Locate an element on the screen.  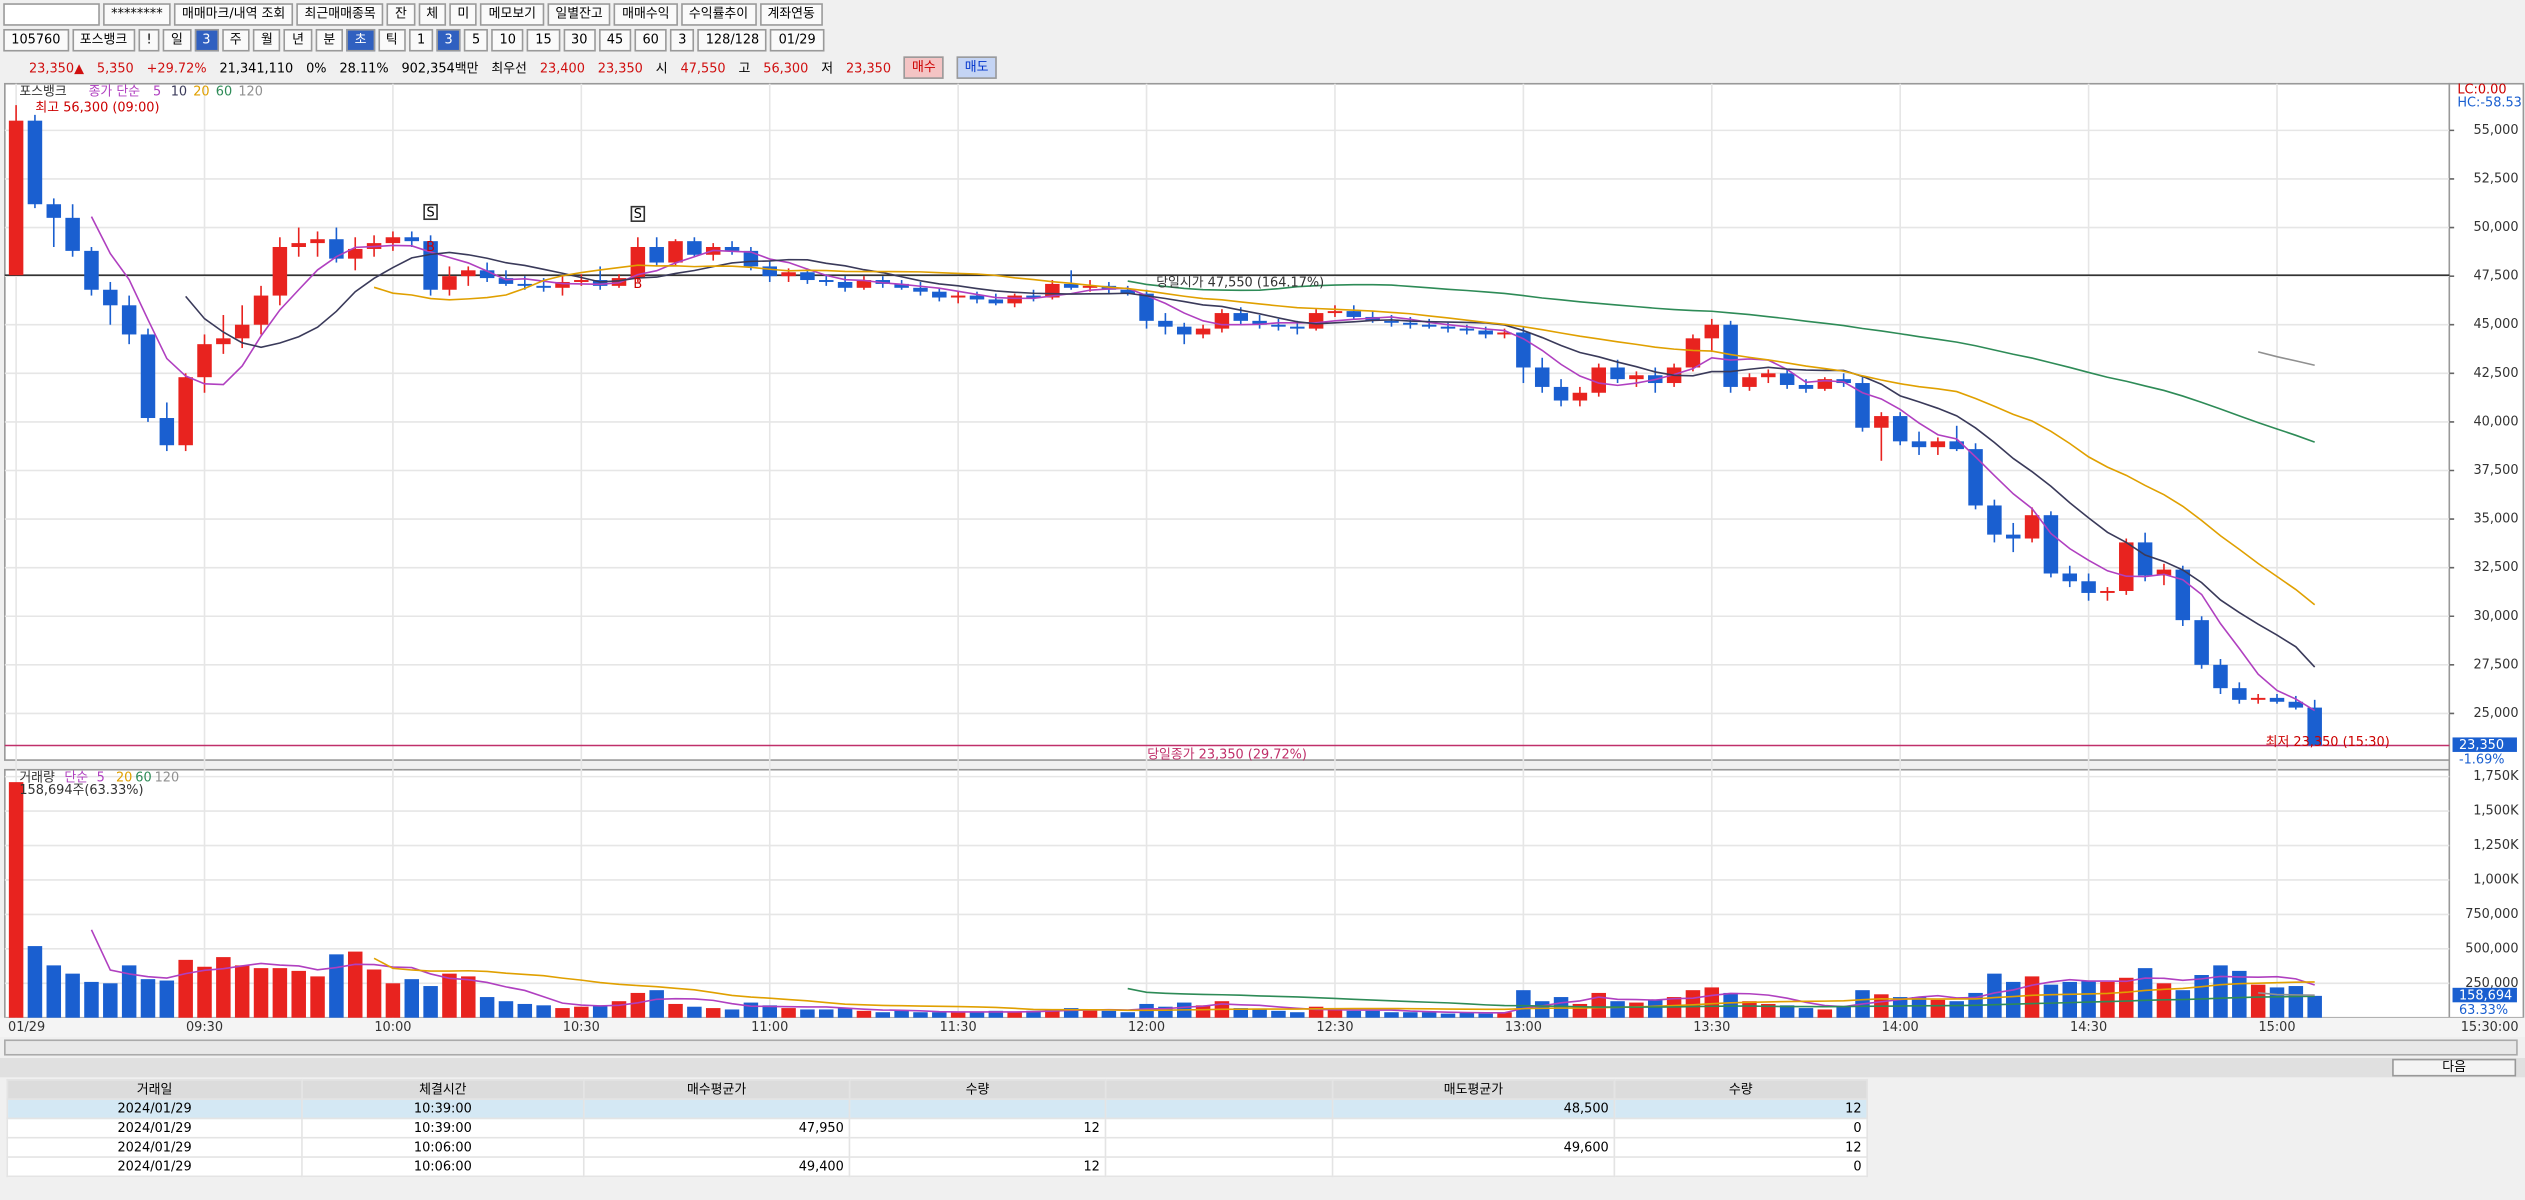
toolbar-button: 체 is located at coordinates (432, 14).